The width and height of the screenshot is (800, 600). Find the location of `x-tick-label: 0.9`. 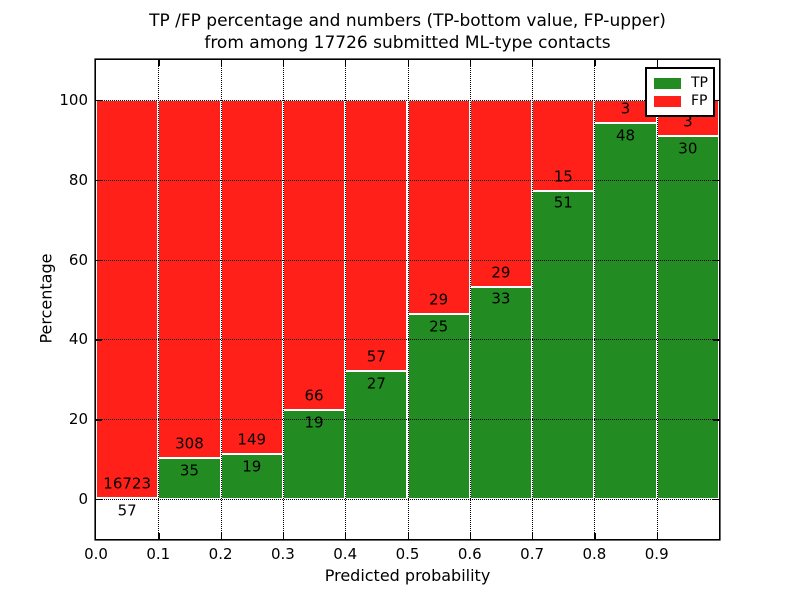

x-tick-label: 0.9 is located at coordinates (656, 554).